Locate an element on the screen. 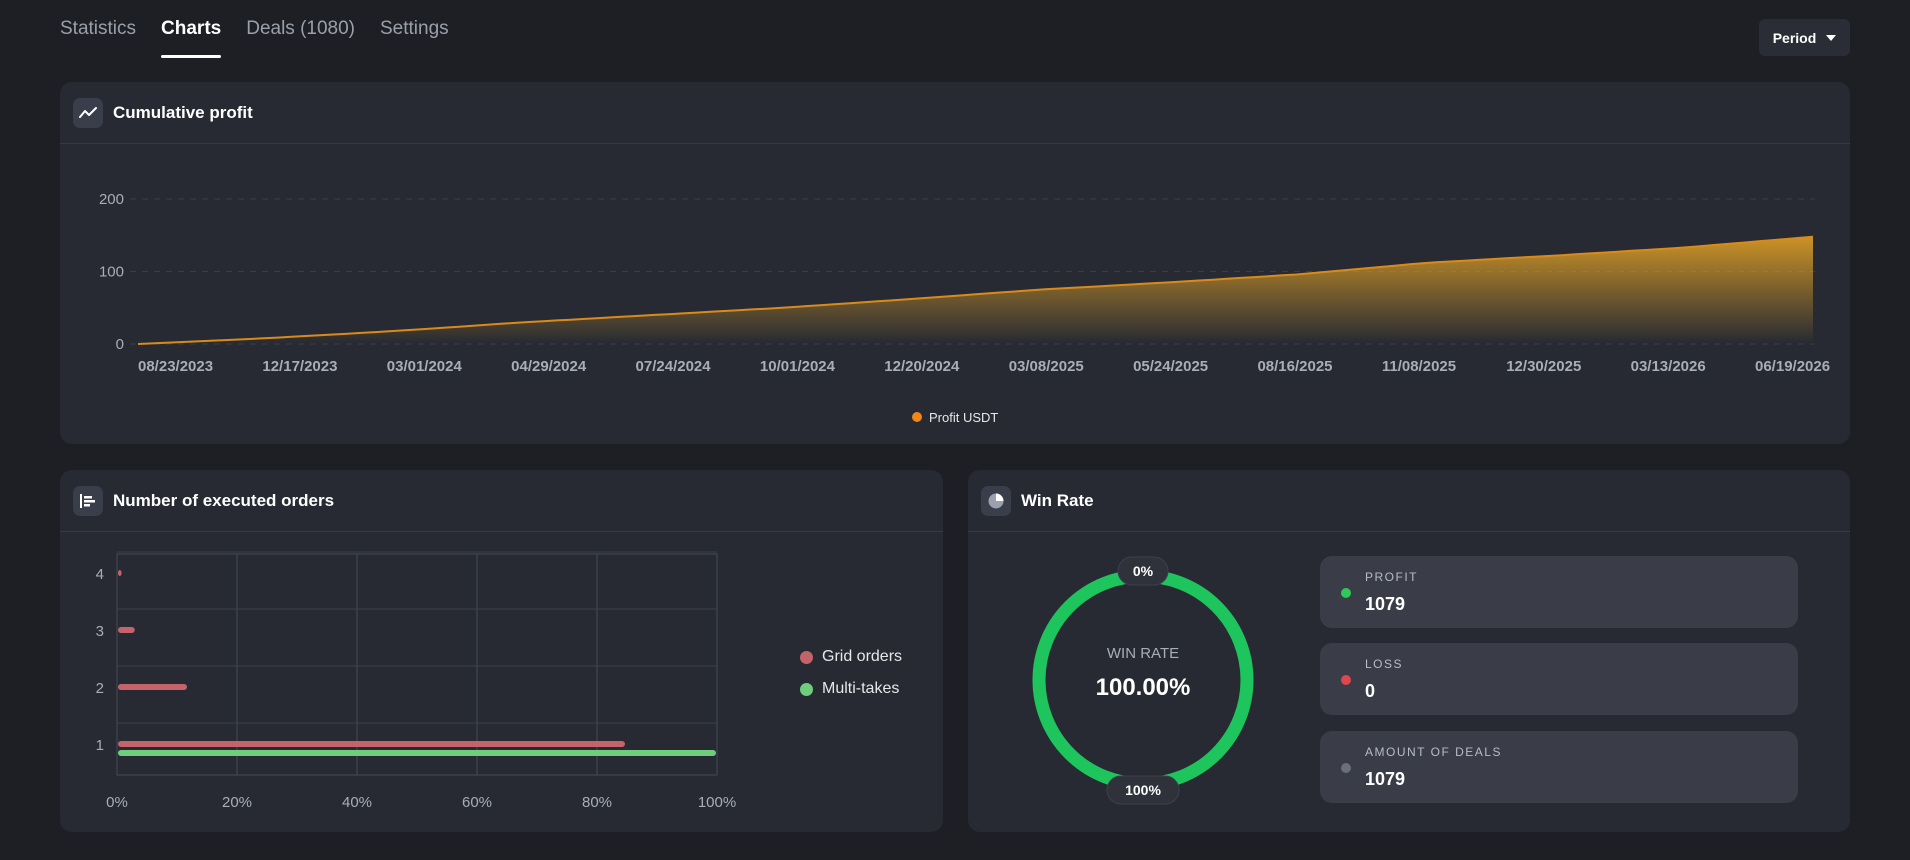 This screenshot has width=1910, height=860. y-tick-label: 4 is located at coordinates (100, 574).